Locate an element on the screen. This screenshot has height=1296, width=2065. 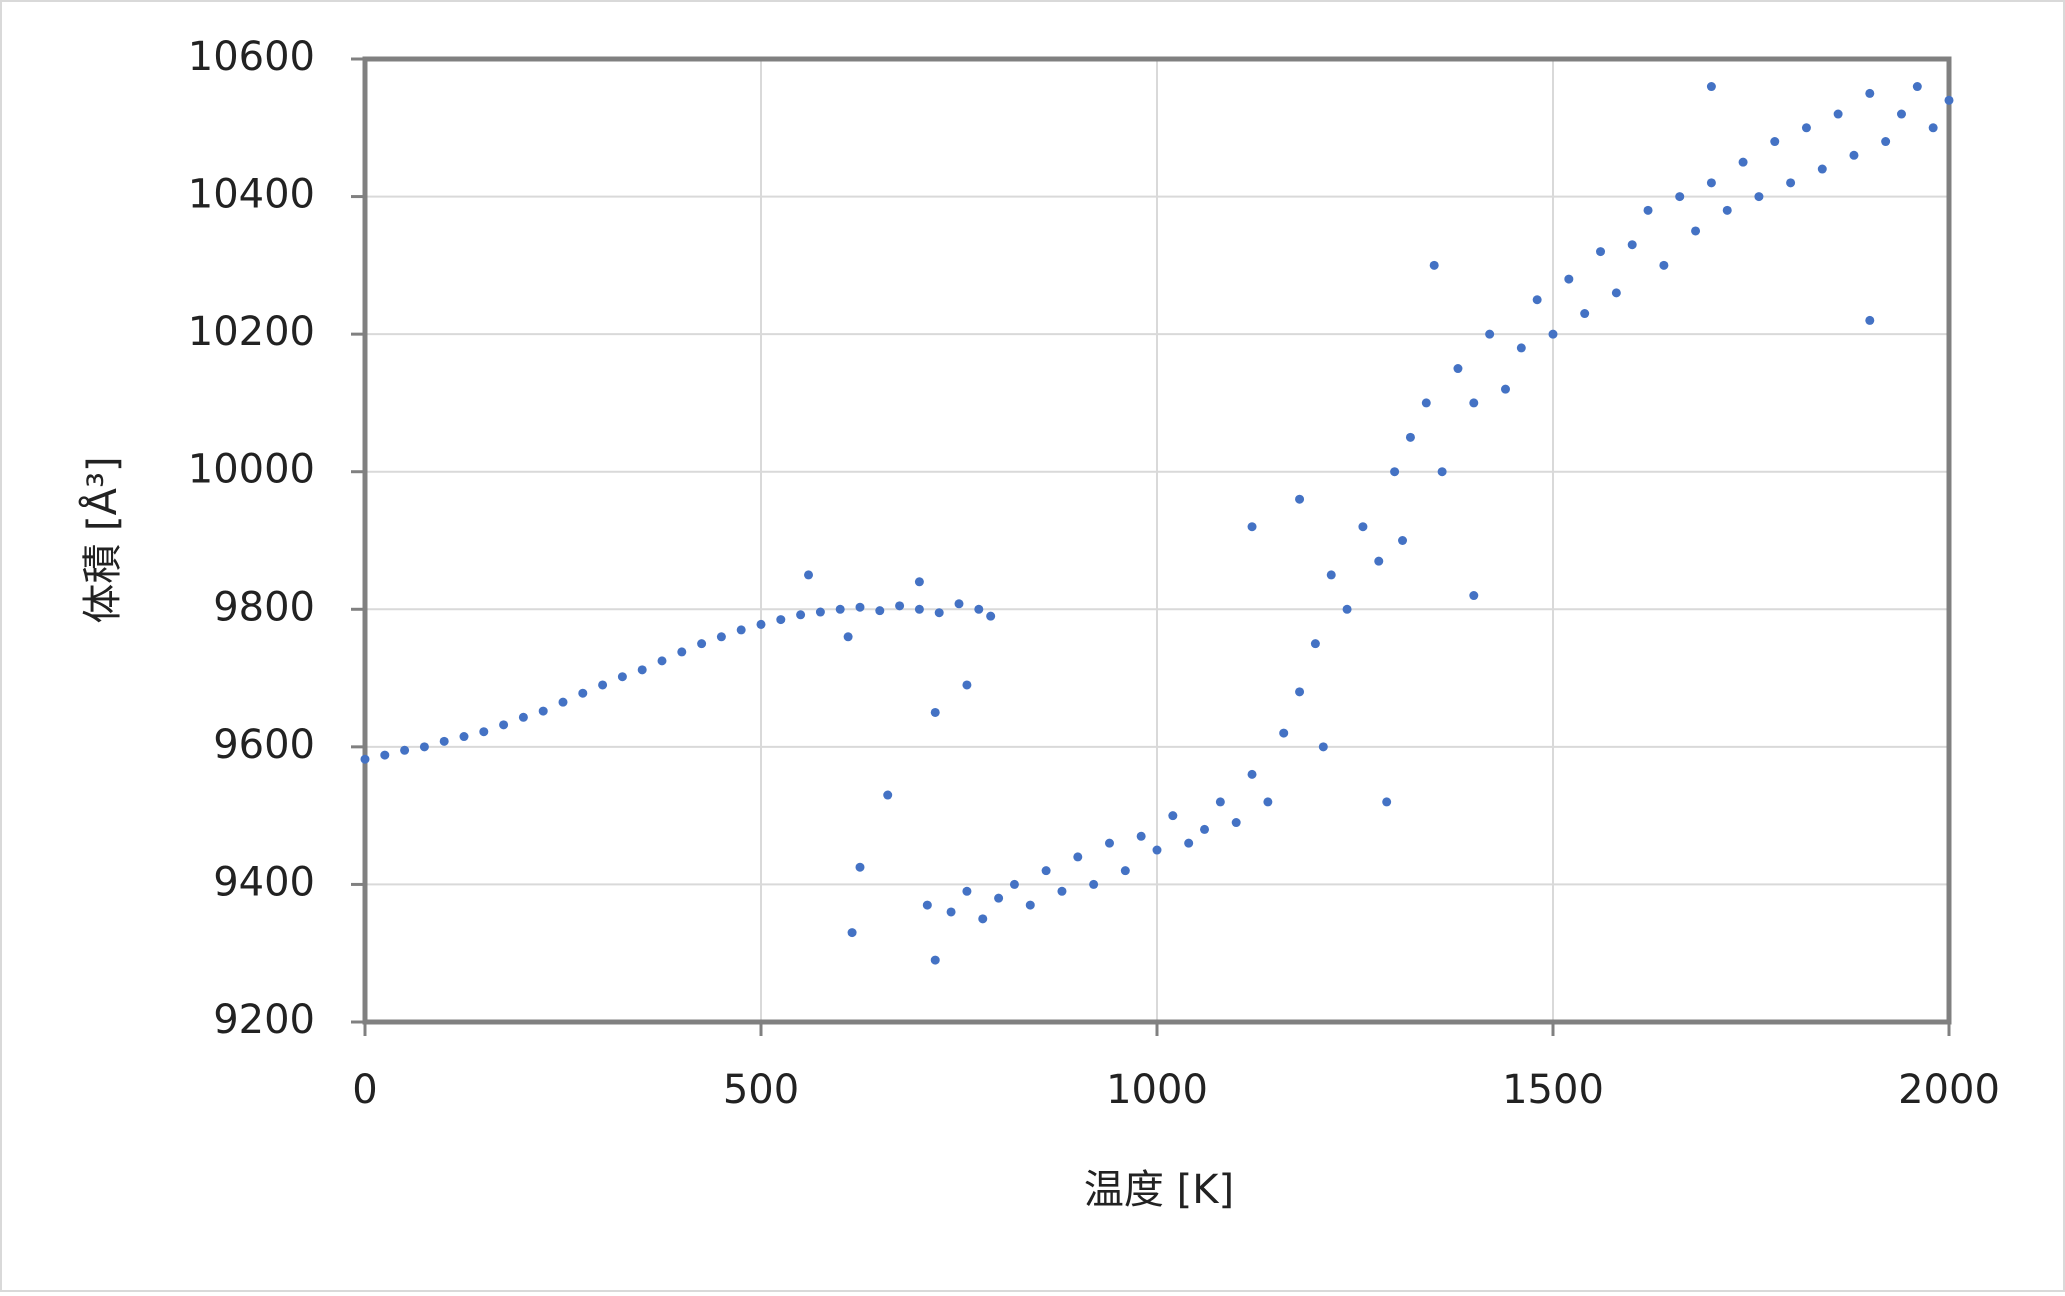
y-tick-label: 9400 is located at coordinates (264, 882).